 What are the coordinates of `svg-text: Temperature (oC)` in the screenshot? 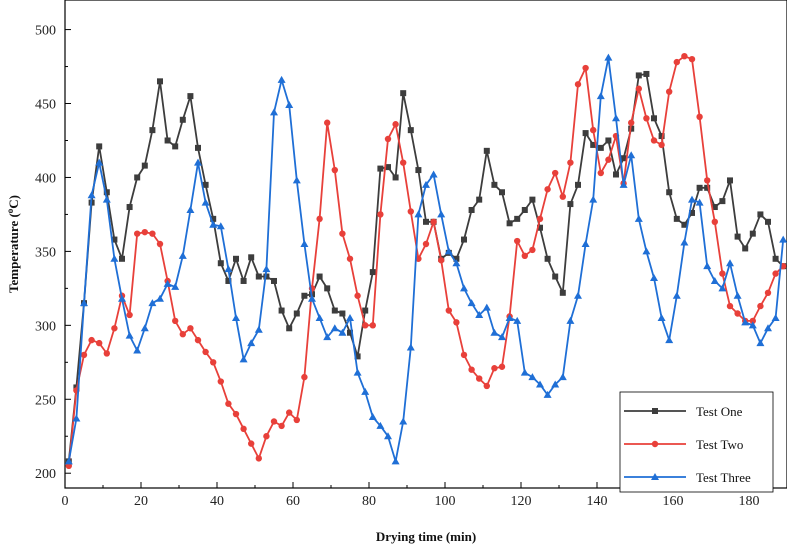 It's located at (13, 244).